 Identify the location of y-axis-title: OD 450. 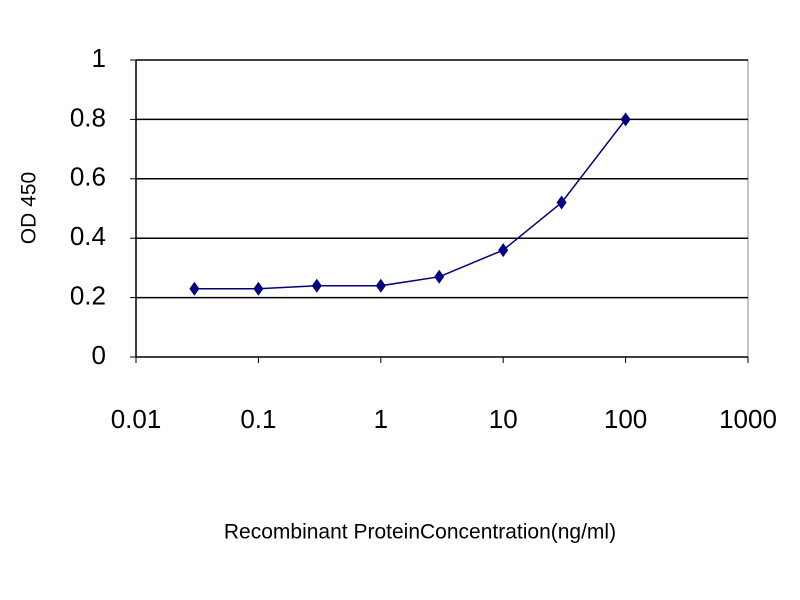
(29, 208).